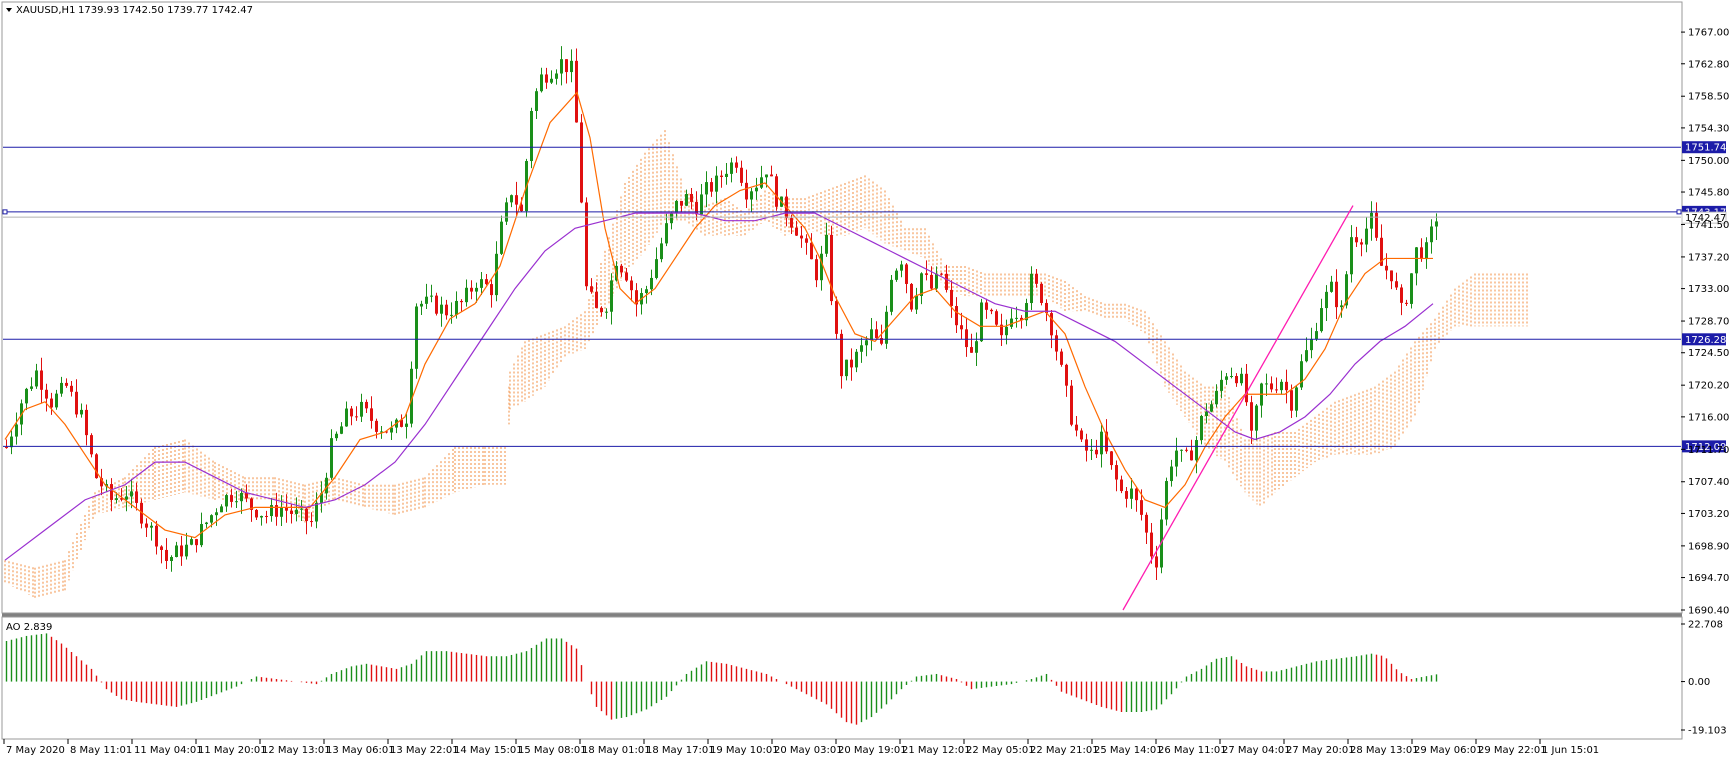 This screenshot has width=1729, height=760. Describe the element at coordinates (1699, 682) in the screenshot. I see `ao-tick-label: 0.00` at that location.